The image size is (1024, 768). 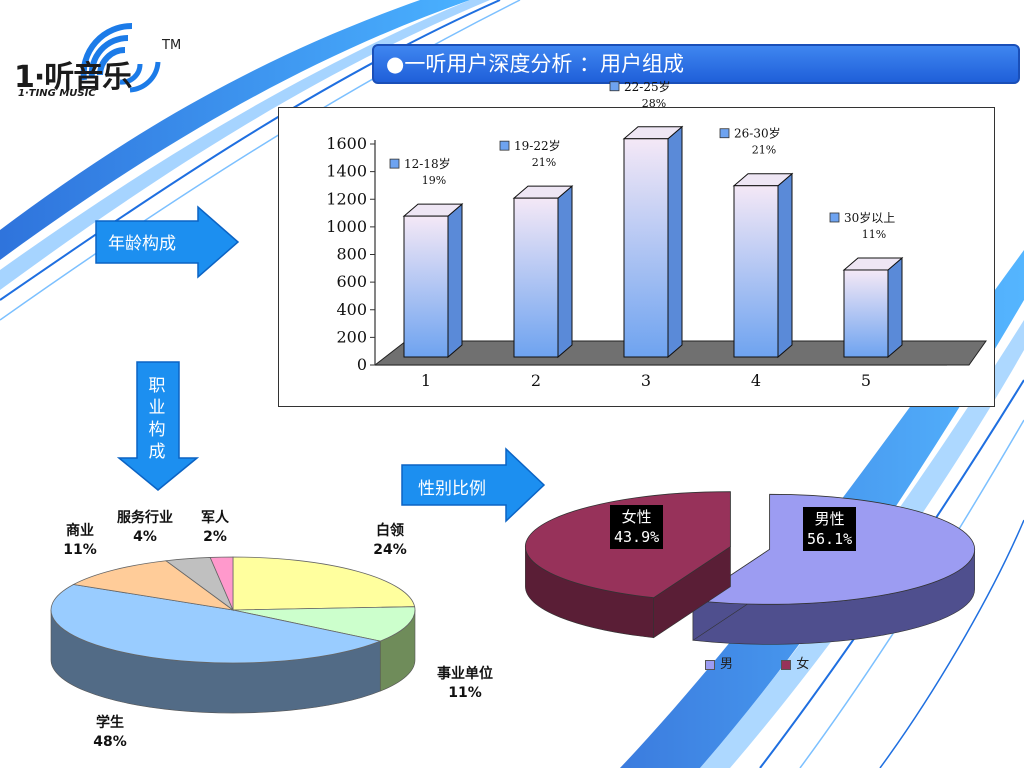 I want to click on pie-label-business: 商业 11%, so click(x=80, y=541).